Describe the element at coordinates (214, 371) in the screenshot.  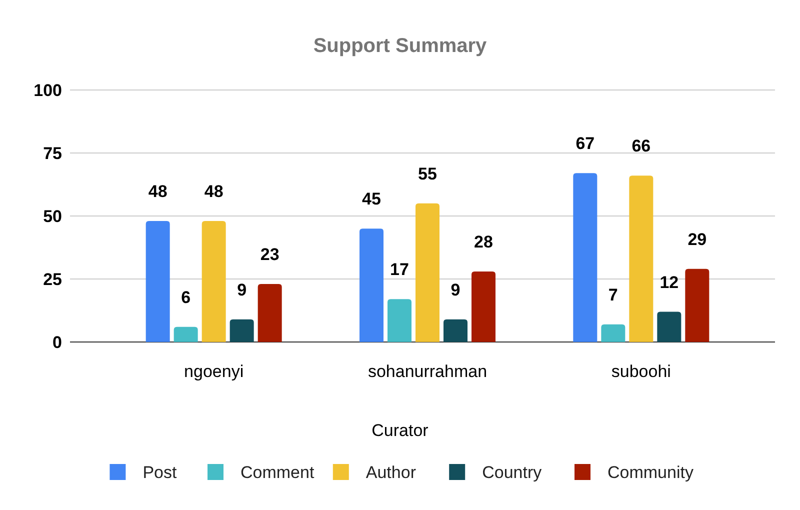
I see `x-tick-label: ngoenyi` at that location.